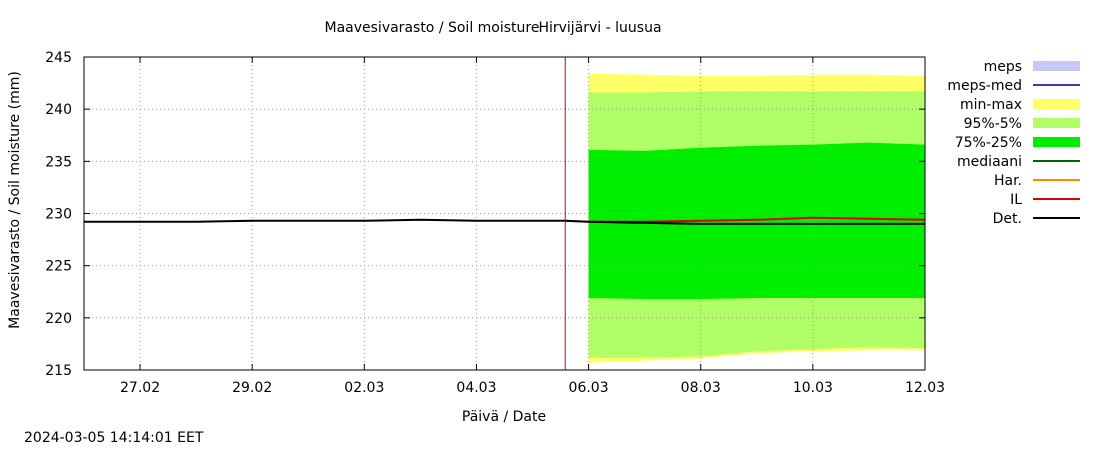 Image resolution: width=1100 pixels, height=450 pixels. I want to click on y-tick-label: 215, so click(58, 371).